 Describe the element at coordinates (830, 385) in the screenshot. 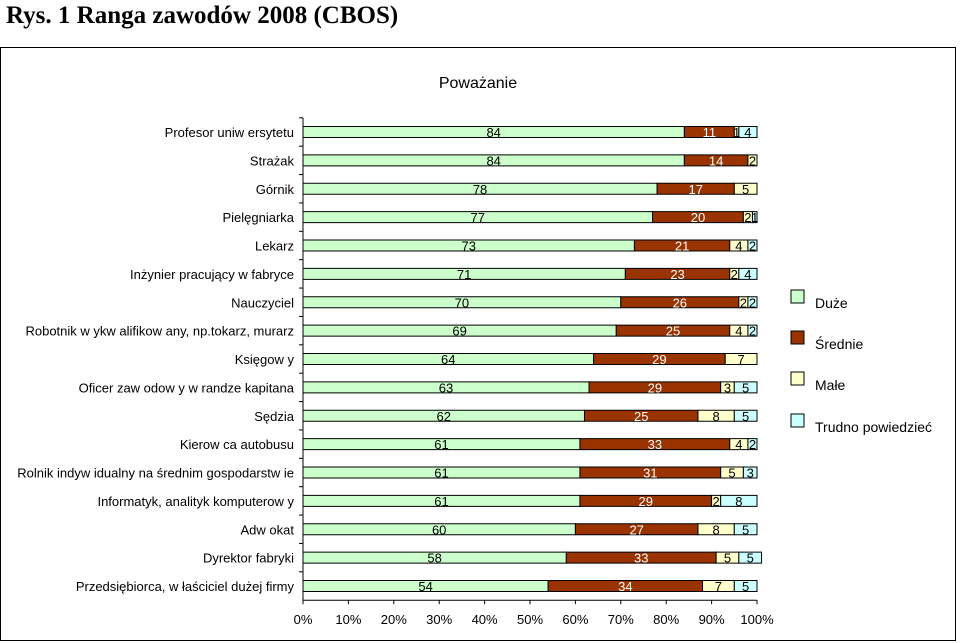

I see `legend-label: Małe` at that location.